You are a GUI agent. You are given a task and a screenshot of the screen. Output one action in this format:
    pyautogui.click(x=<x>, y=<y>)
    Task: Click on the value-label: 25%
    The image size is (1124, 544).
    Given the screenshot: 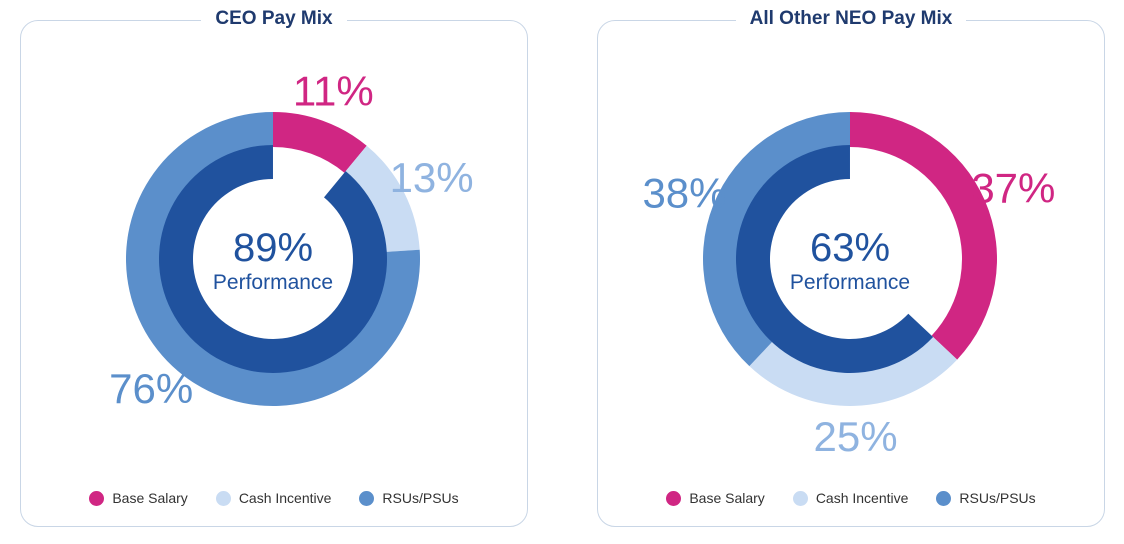 What is the action you would take?
    pyautogui.click(x=856, y=436)
    